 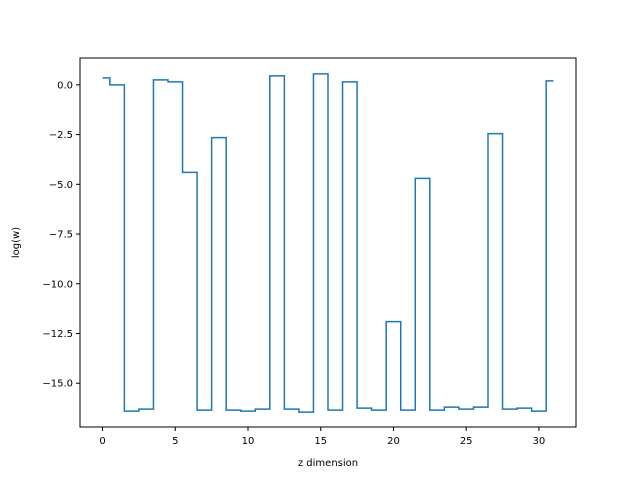 What do you see at coordinates (466, 441) in the screenshot?
I see `x-tick-label: 25` at bounding box center [466, 441].